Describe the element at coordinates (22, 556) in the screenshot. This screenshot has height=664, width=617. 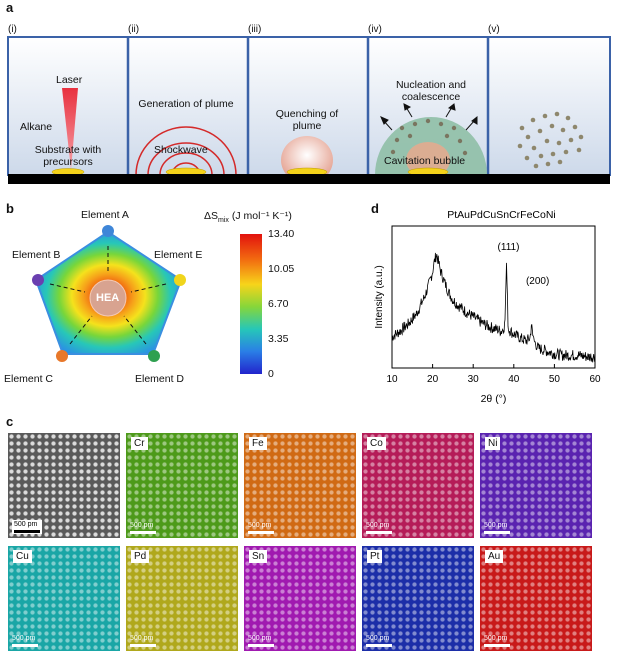
I see `map-element-label: Cu` at that location.